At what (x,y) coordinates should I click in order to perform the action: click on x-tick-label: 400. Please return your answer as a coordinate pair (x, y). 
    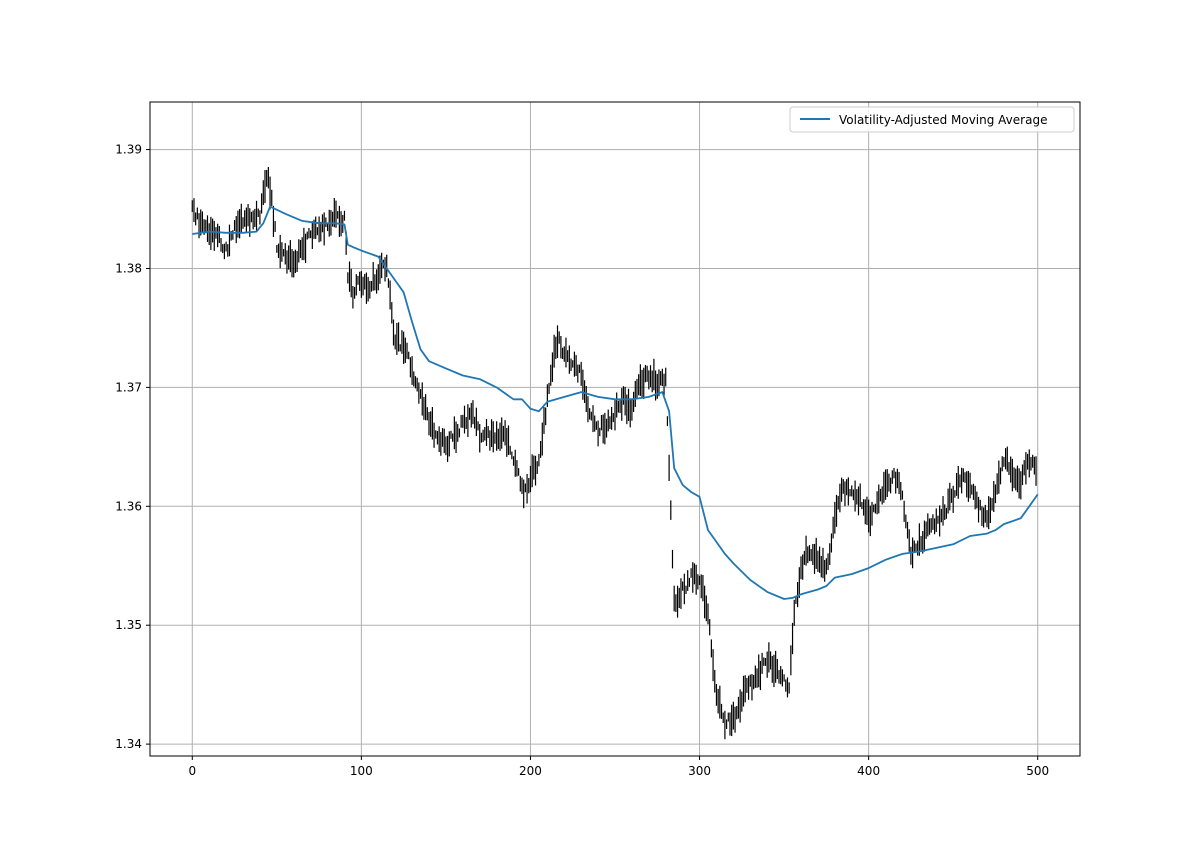
    Looking at the image, I should click on (868, 771).